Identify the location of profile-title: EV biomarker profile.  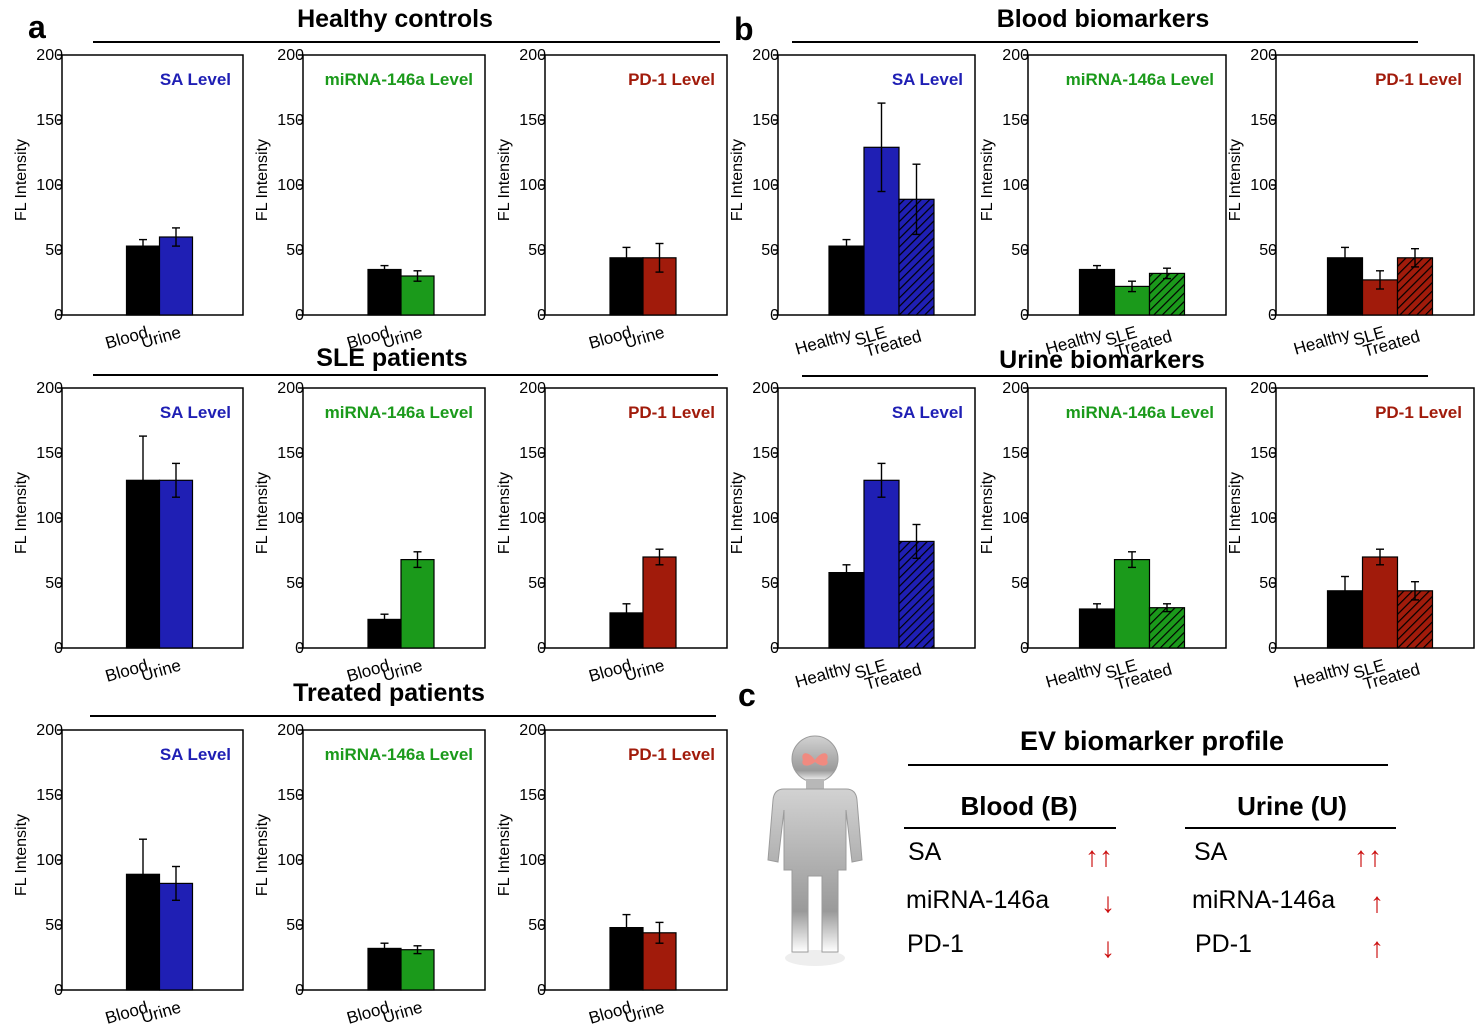
(1152, 741).